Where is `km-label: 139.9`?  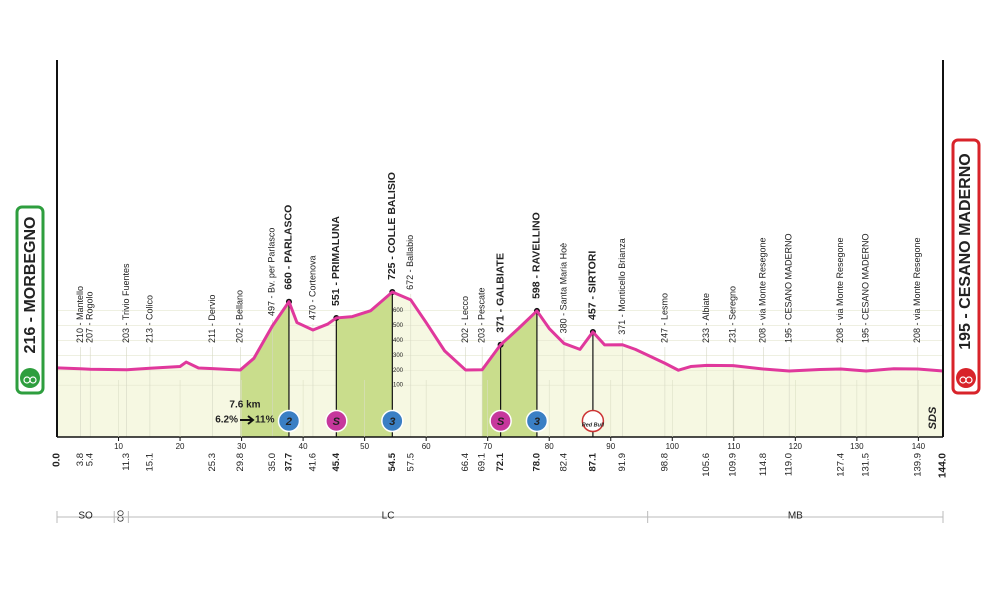
km-label: 139.9 is located at coordinates (917, 465).